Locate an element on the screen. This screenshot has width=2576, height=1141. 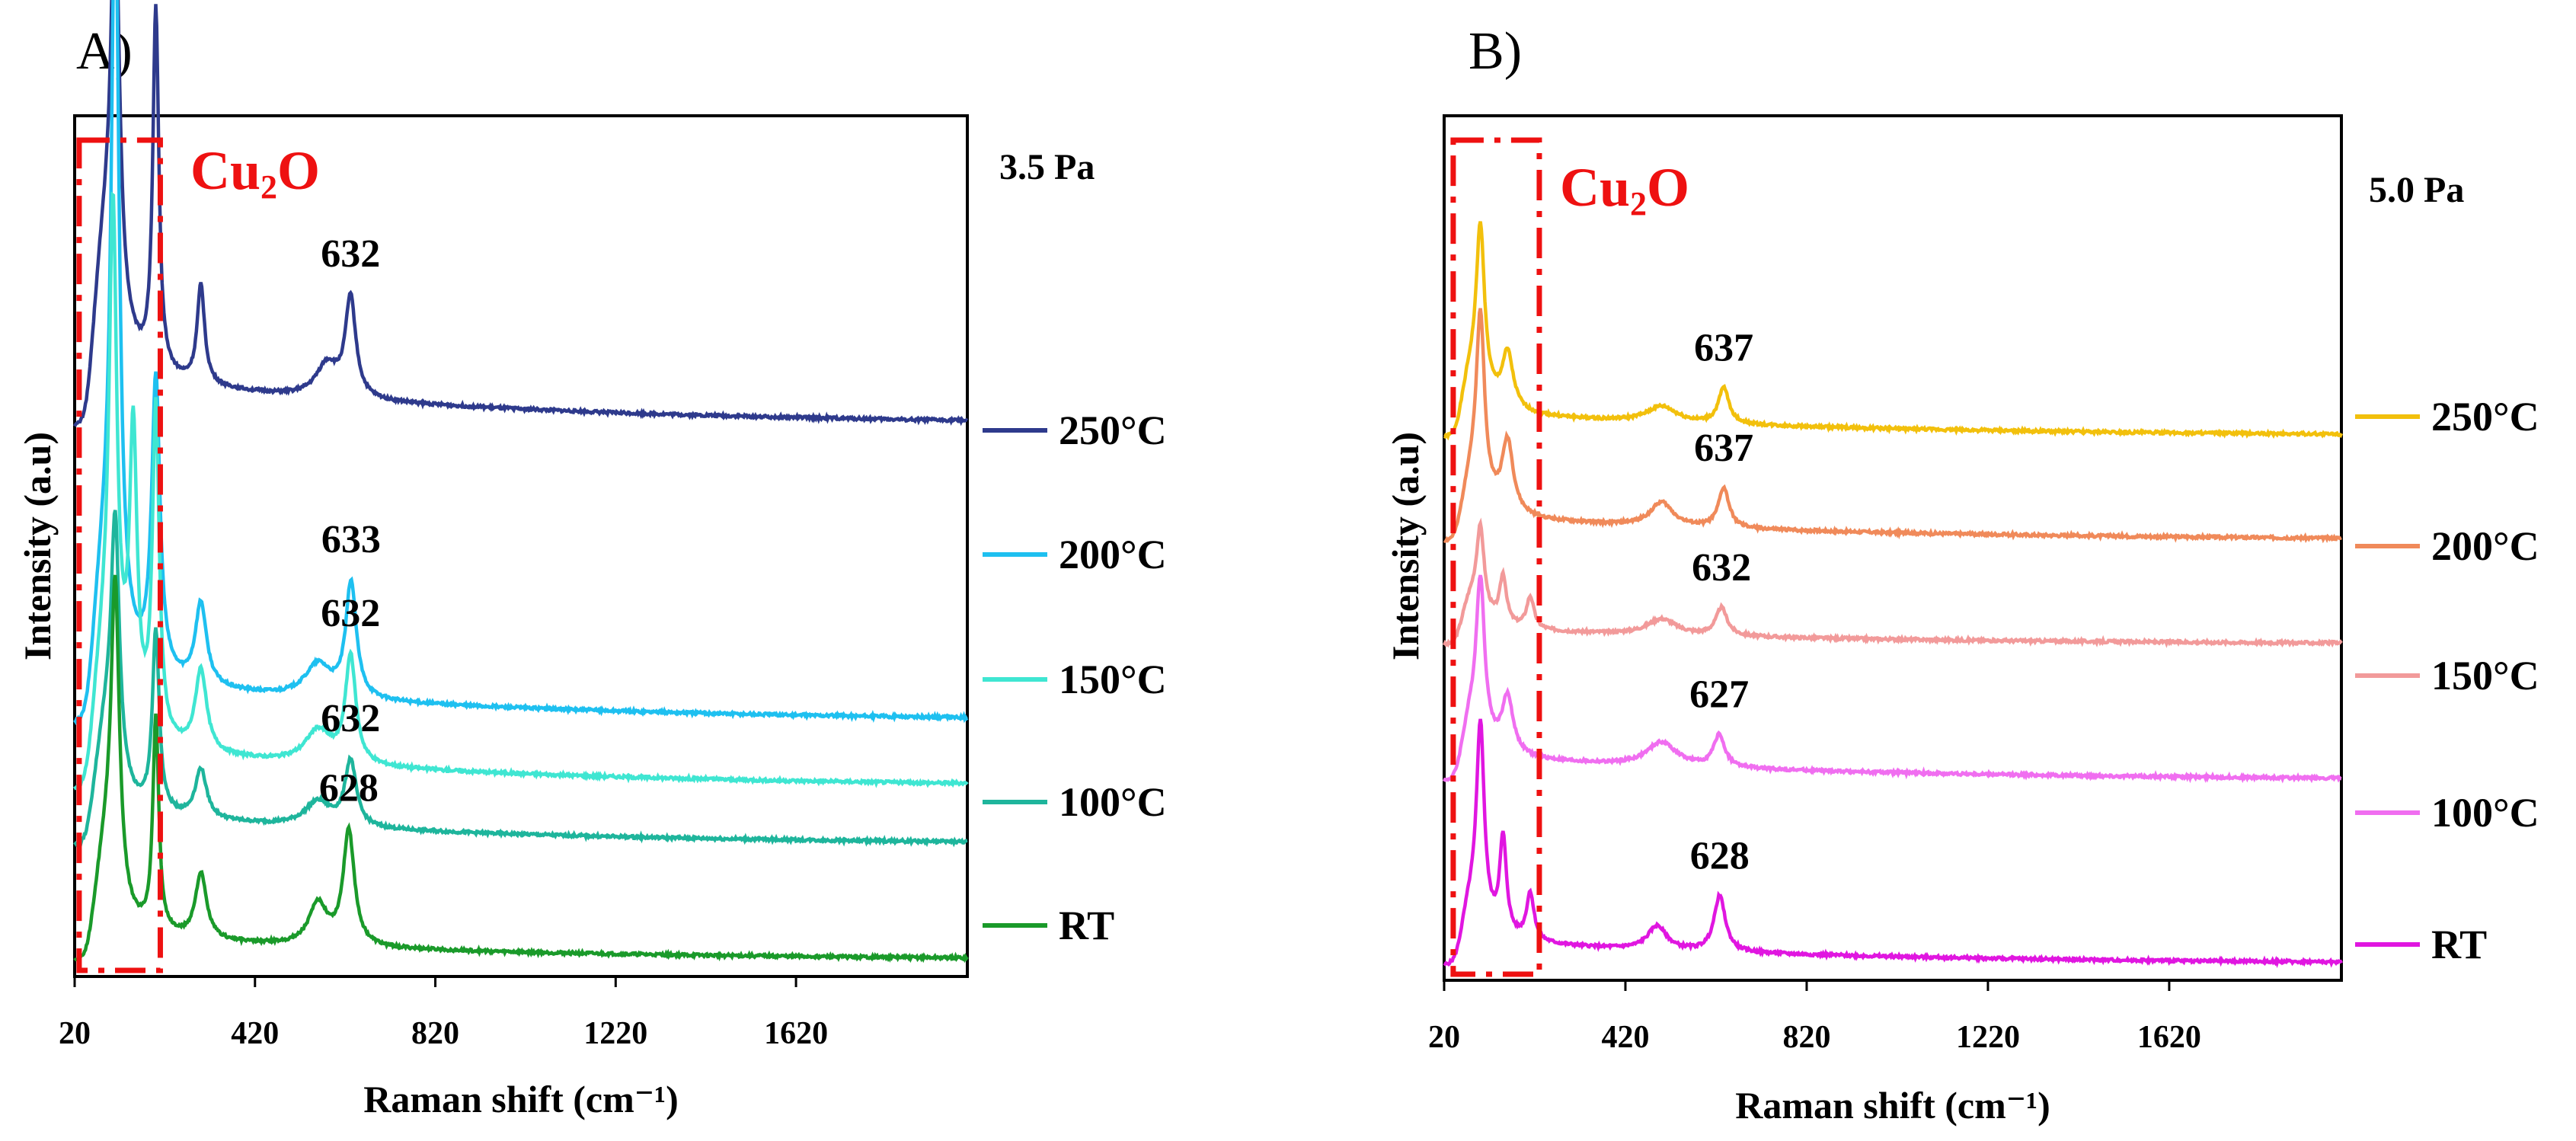
peak-labels: 632 633 632 632 628 is located at coordinates (350, 521).